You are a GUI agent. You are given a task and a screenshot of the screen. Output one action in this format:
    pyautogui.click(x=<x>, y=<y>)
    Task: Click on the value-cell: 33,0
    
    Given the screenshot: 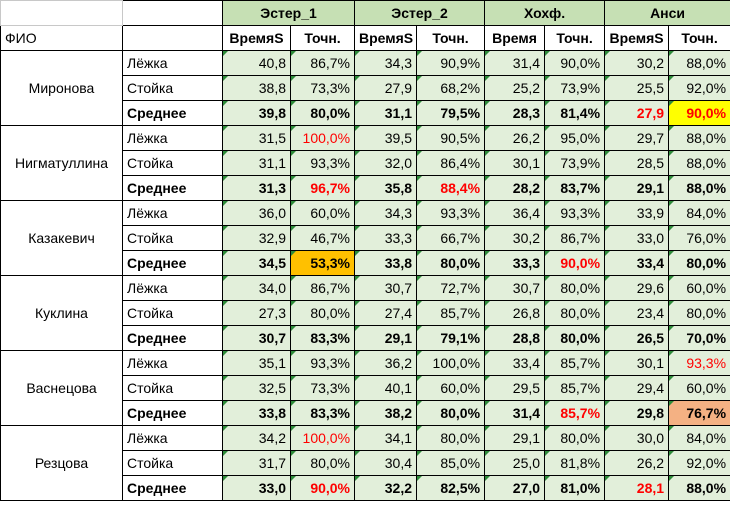 What is the action you would take?
    pyautogui.click(x=256, y=488)
    